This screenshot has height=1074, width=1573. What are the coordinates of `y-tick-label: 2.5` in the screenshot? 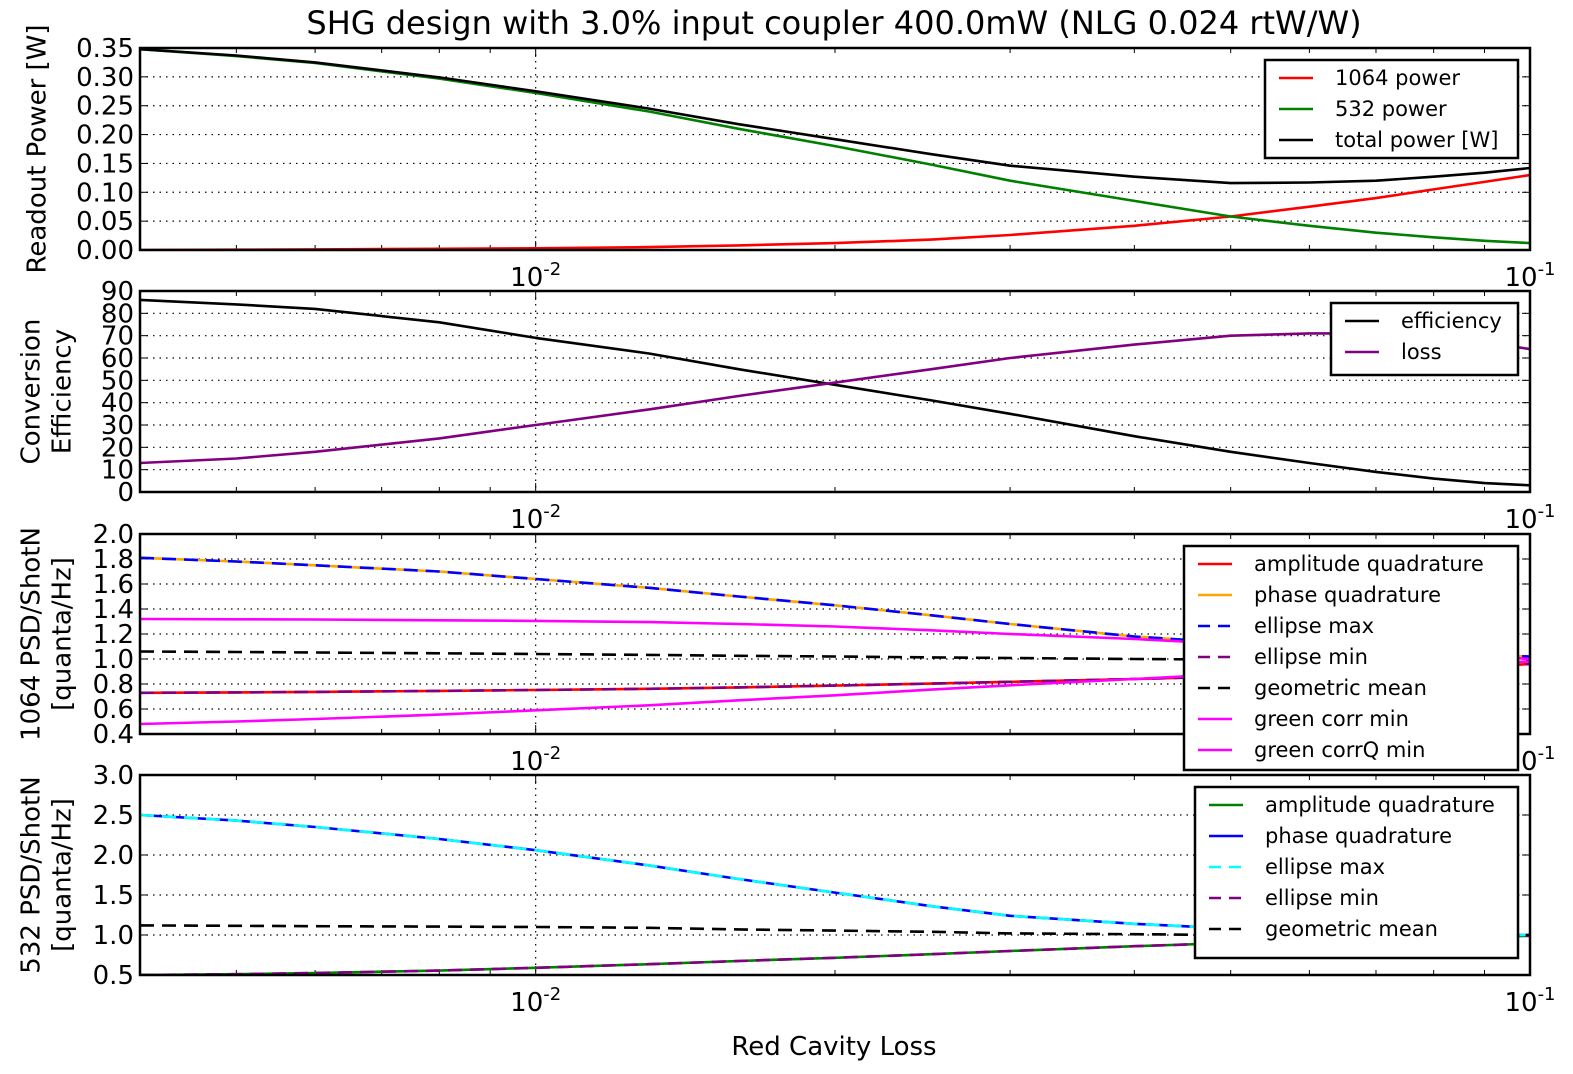 It's located at (113, 816).